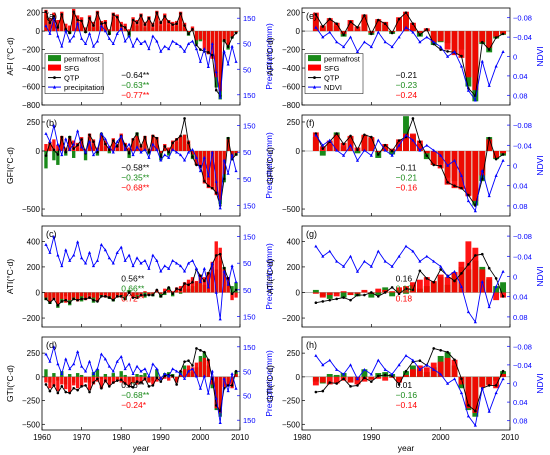  What do you see at coordinates (515, 166) in the screenshot?
I see `y2-tick-label: 0` at bounding box center [515, 166].